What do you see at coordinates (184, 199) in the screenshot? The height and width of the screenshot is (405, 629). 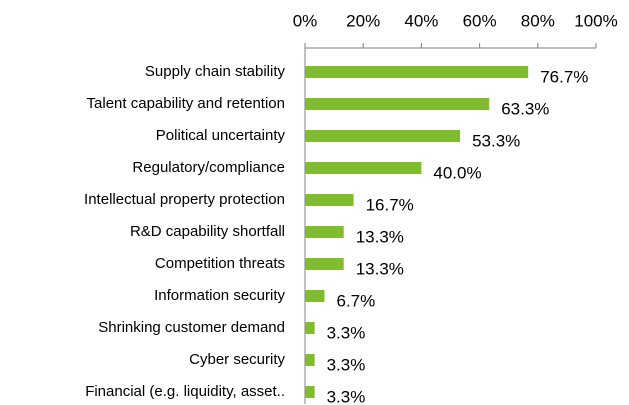 I see `category-label: Intellectual property protection` at bounding box center [184, 199].